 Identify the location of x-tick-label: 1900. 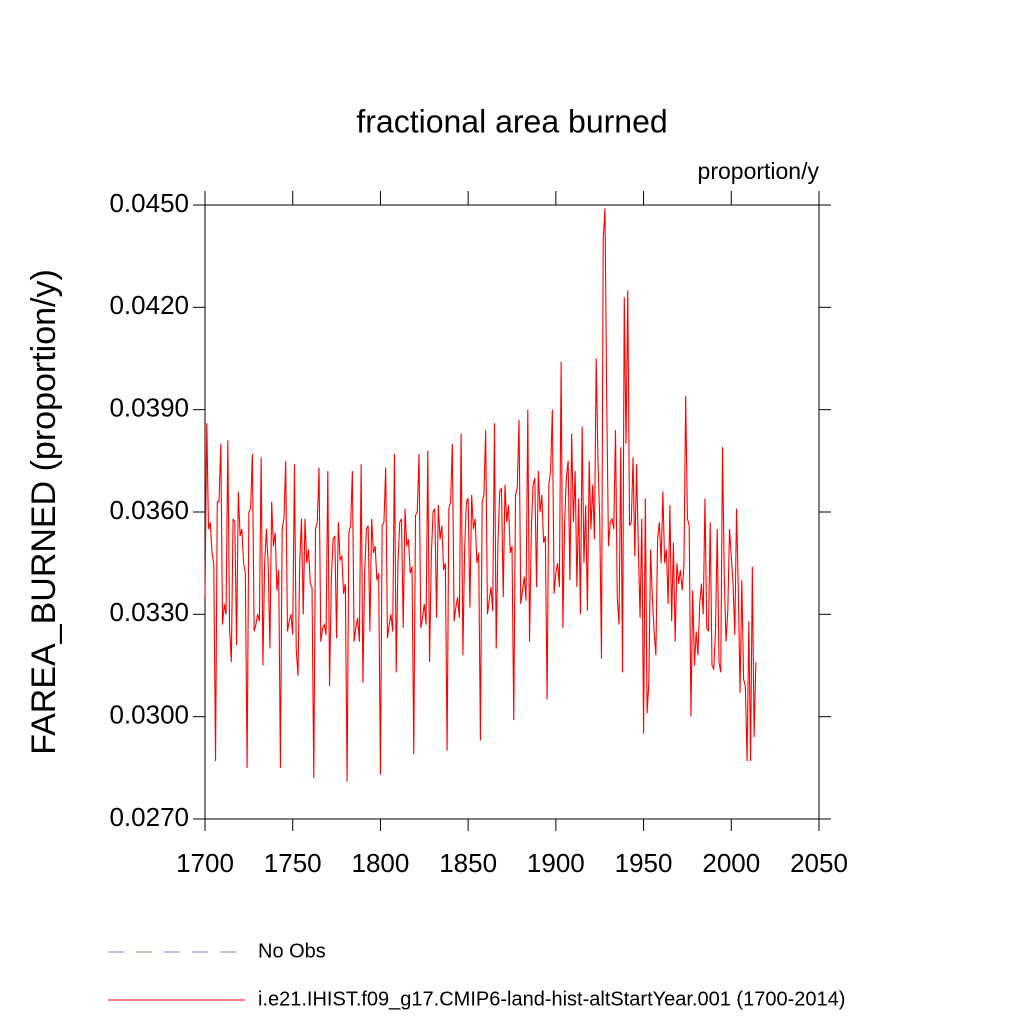
(556, 863).